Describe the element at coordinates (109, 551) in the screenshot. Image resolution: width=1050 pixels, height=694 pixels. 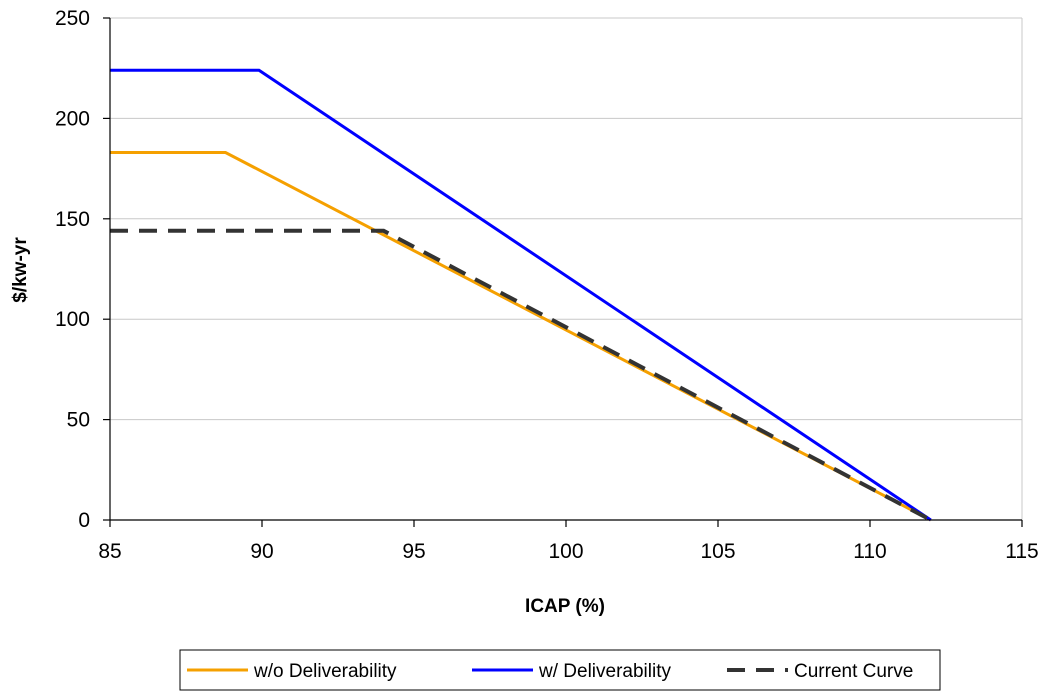
I see `x-tick-label-0: 85` at that location.